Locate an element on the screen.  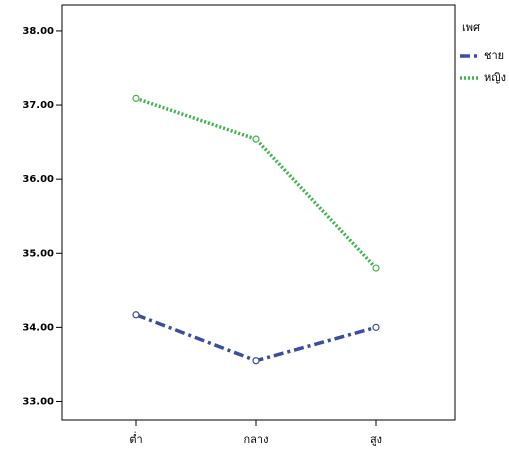
y-tick-label: 35.00 is located at coordinates (38, 253).